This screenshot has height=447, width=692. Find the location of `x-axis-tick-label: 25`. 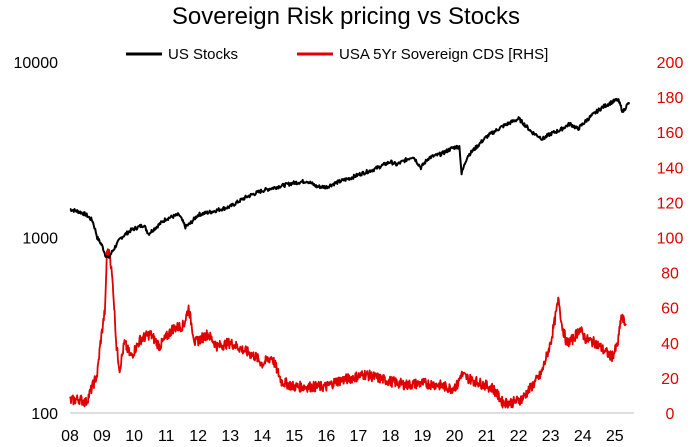

x-axis-tick-label: 25 is located at coordinates (615, 436).